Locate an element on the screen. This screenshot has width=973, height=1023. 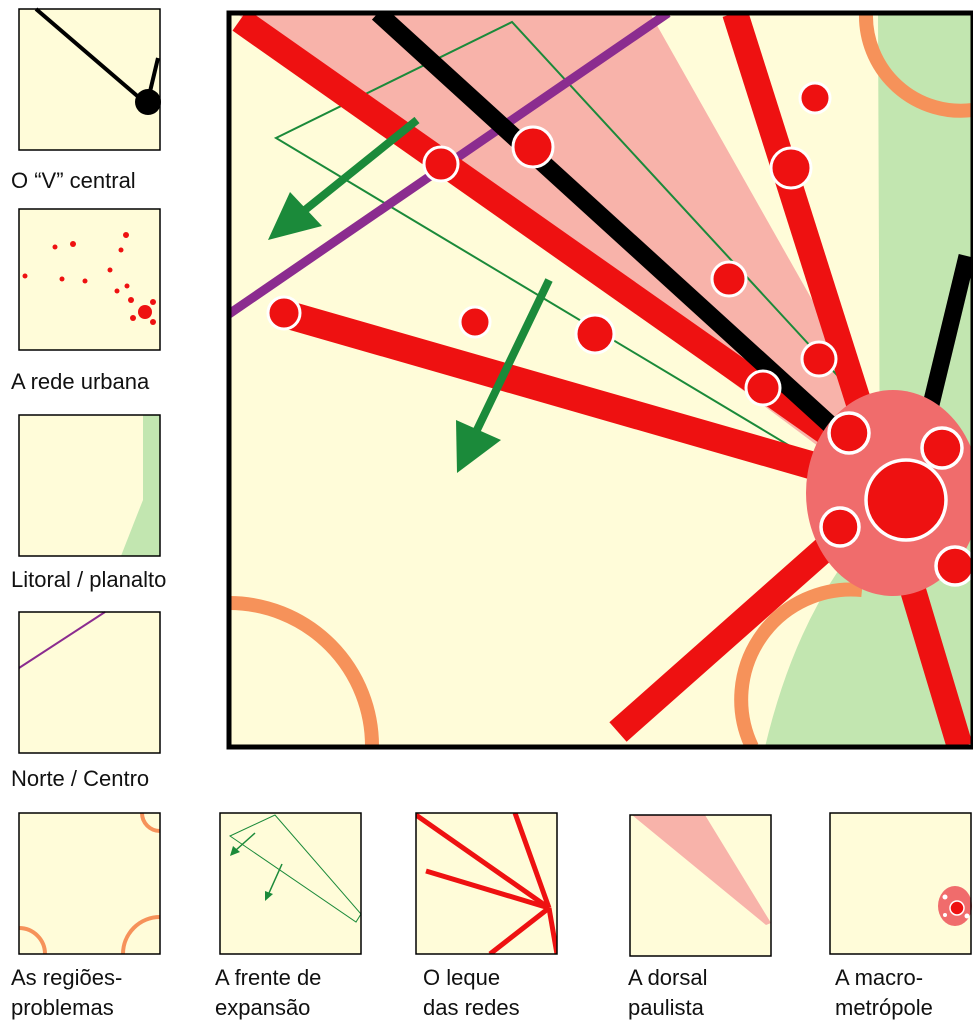
expansion-arrows is located at coordinates (410, 294).